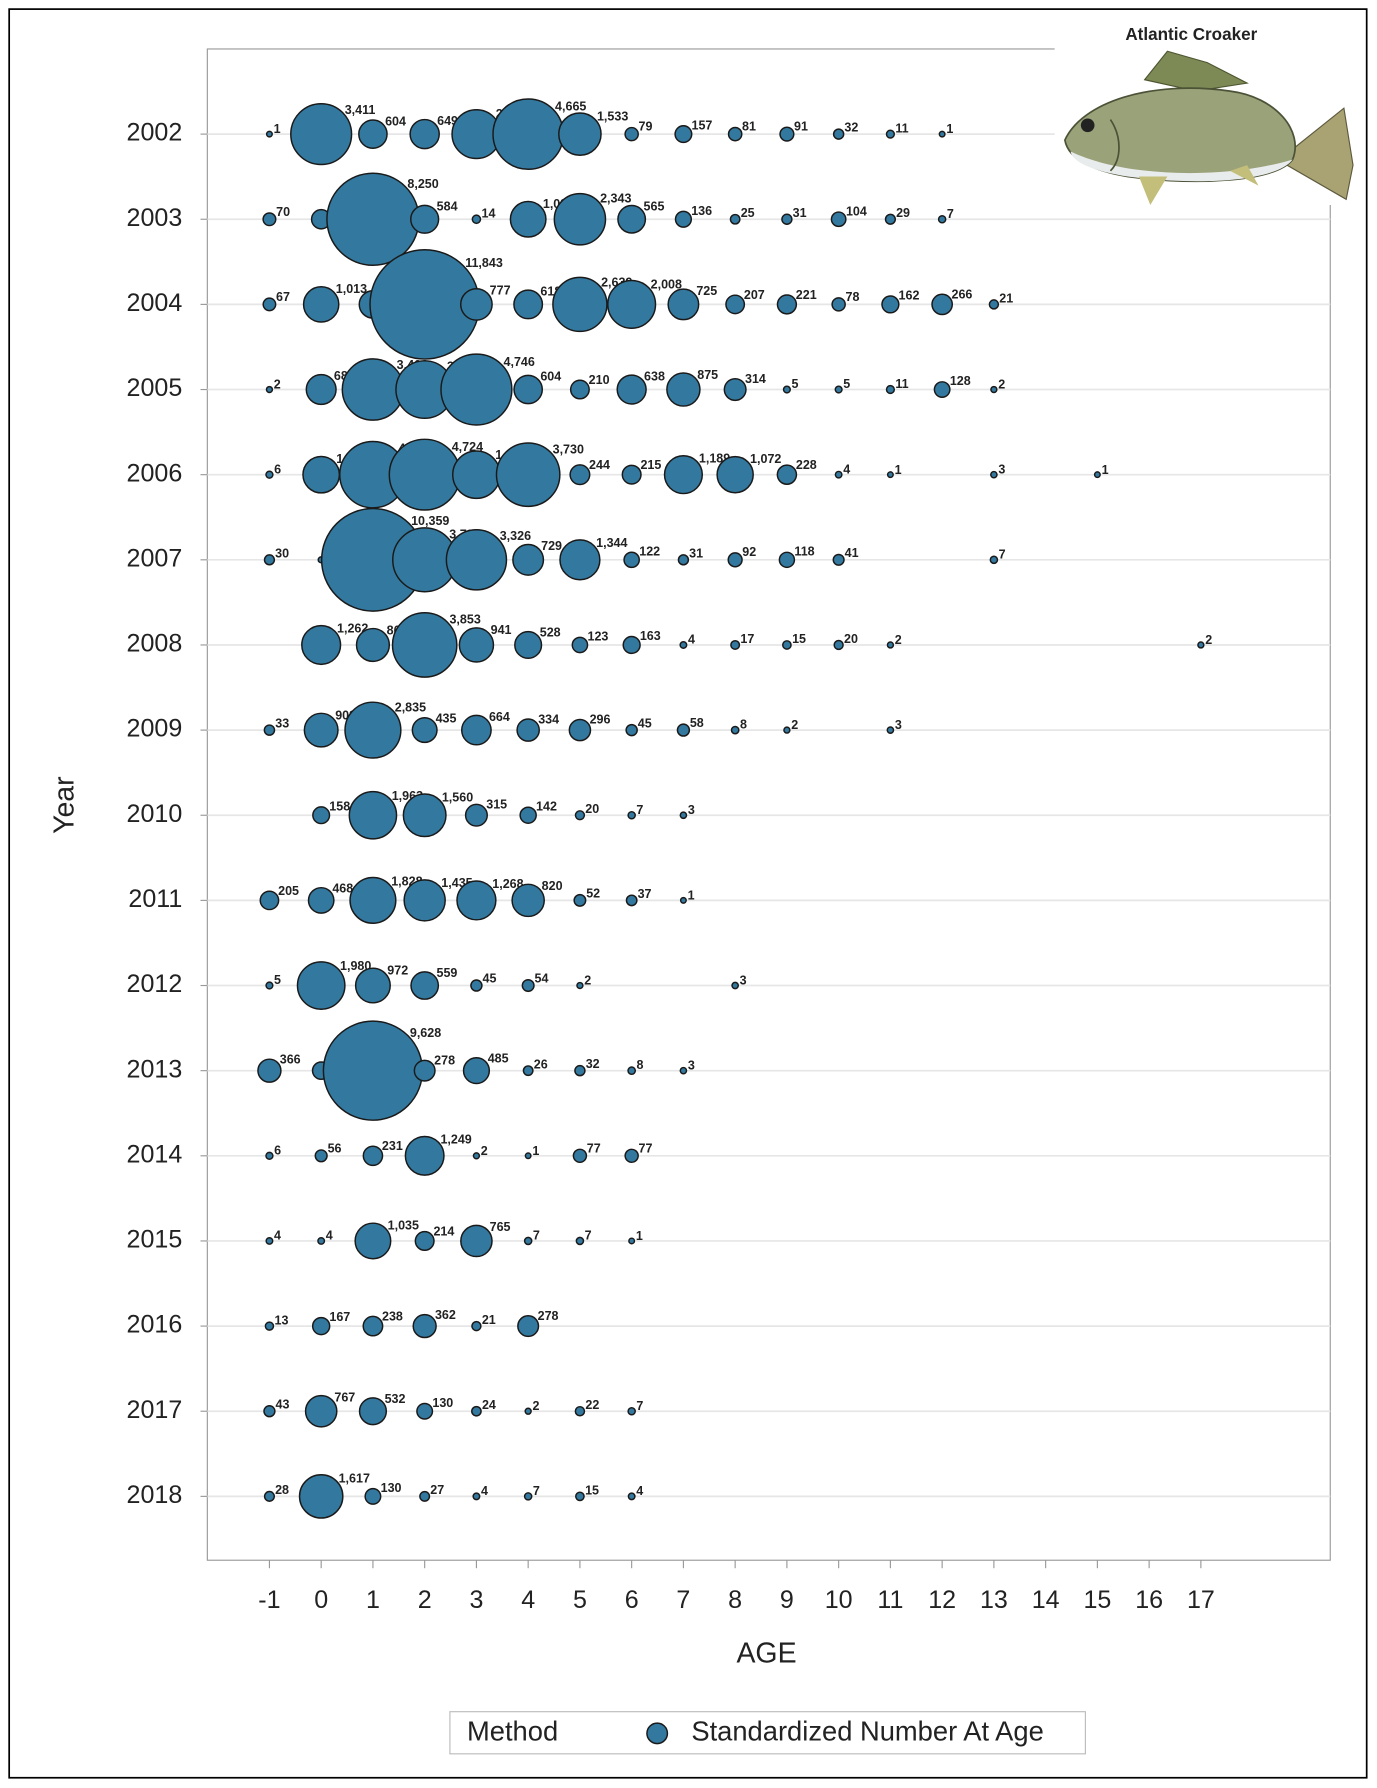 The width and height of the screenshot is (1377, 1788). What do you see at coordinates (645, 1148) in the screenshot?
I see `data-label: 77` at bounding box center [645, 1148].